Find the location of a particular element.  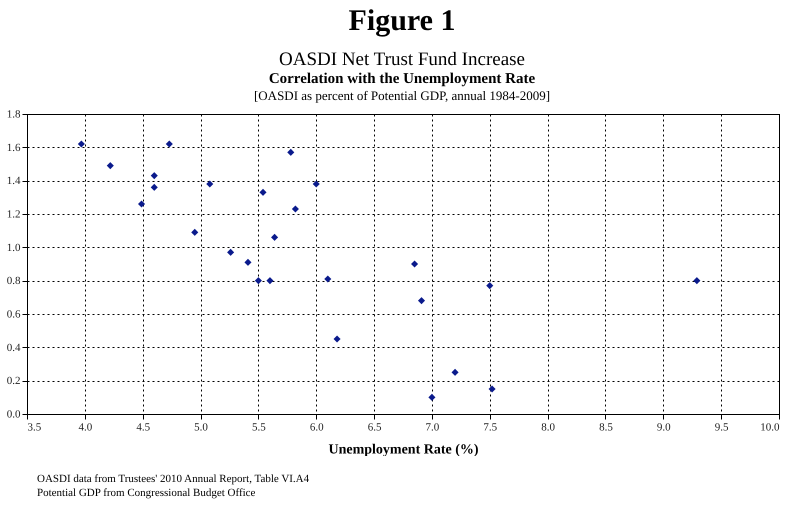

y-tick-label: 0.0 is located at coordinates (13, 414).